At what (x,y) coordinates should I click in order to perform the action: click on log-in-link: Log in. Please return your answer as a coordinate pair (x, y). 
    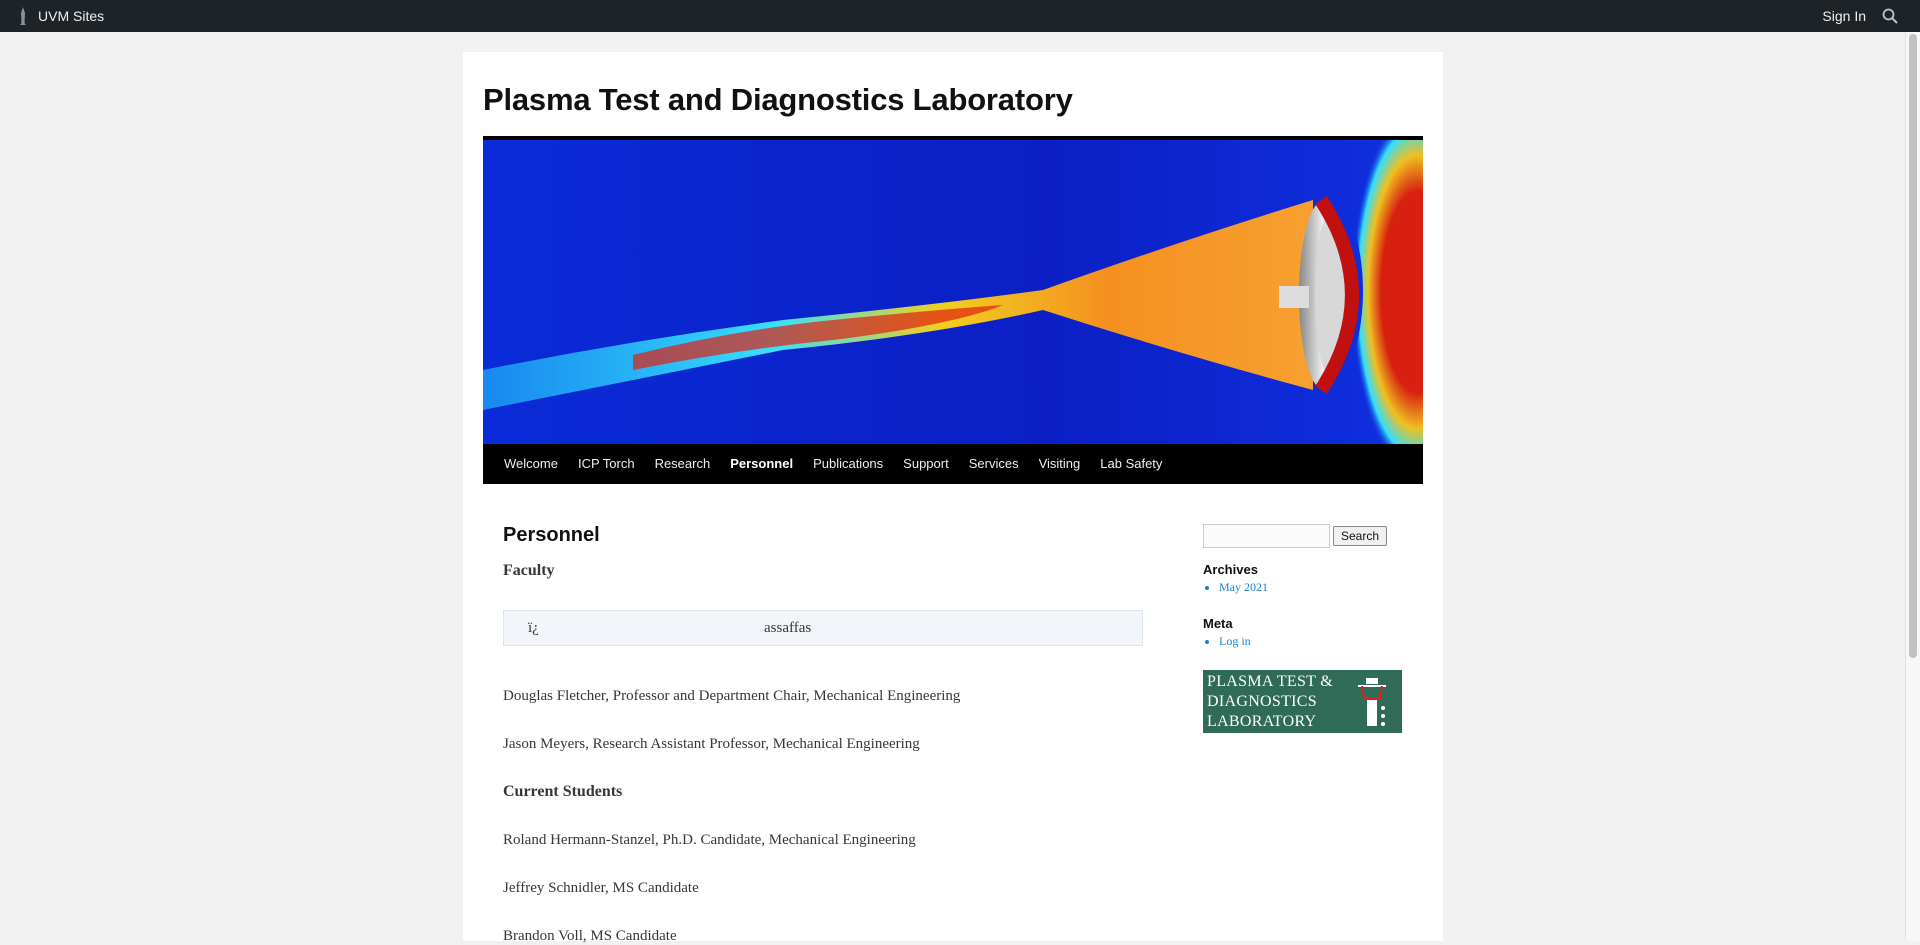
    Looking at the image, I should click on (1235, 641).